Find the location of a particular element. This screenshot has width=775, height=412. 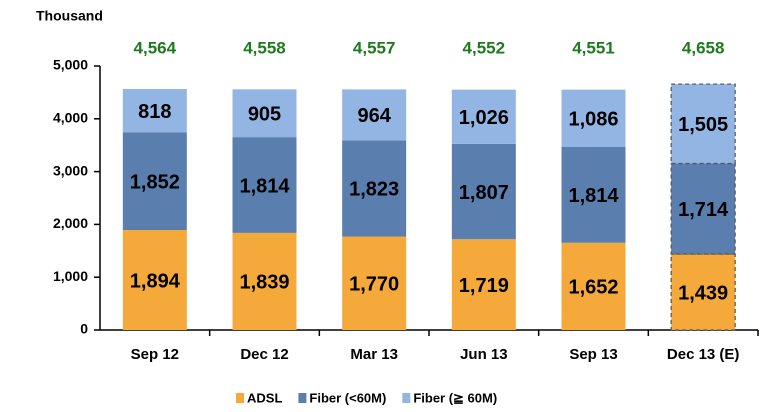

x-tick-label: Sep 12 is located at coordinates (155, 354).